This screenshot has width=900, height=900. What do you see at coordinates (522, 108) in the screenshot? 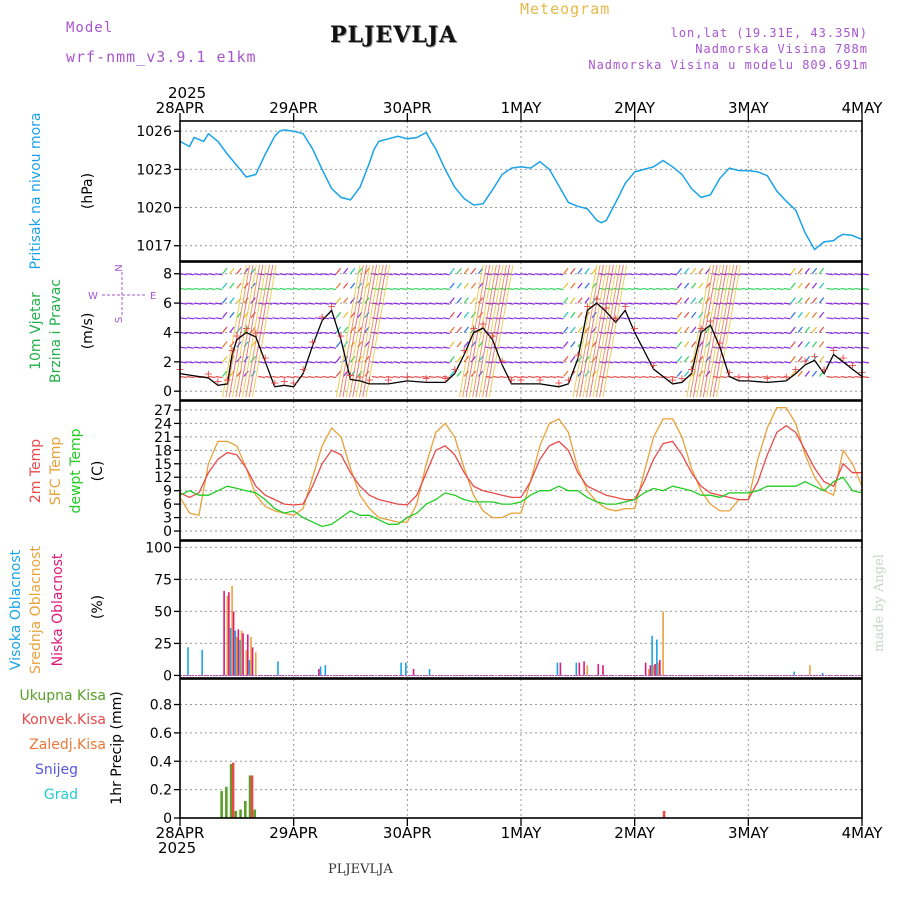
I see `x-tick-label-top: 1MAY` at bounding box center [522, 108].